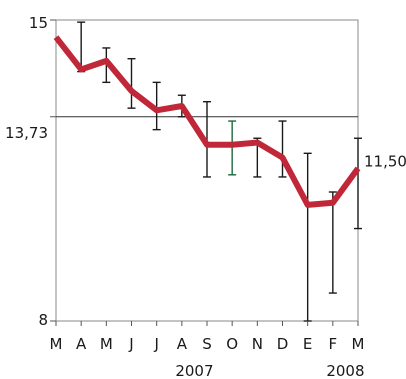 This screenshot has height=379, width=406. What do you see at coordinates (333, 344) in the screenshot?
I see `x-tick-label: F` at bounding box center [333, 344].